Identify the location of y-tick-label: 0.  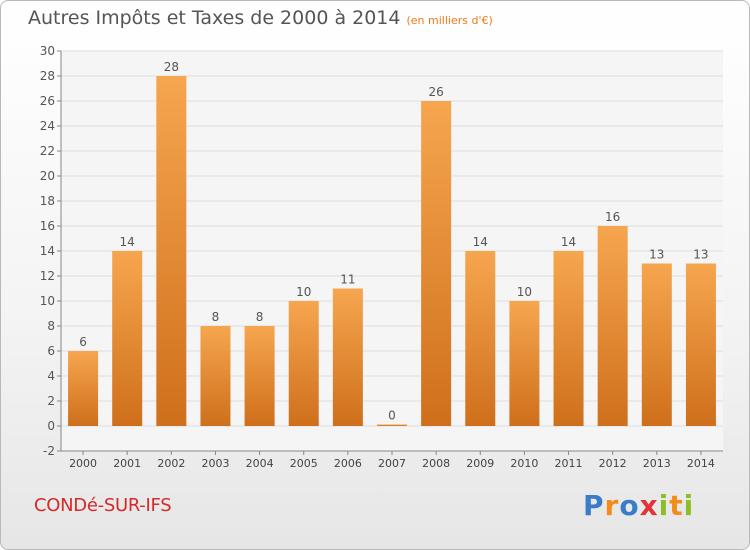
(51, 426).